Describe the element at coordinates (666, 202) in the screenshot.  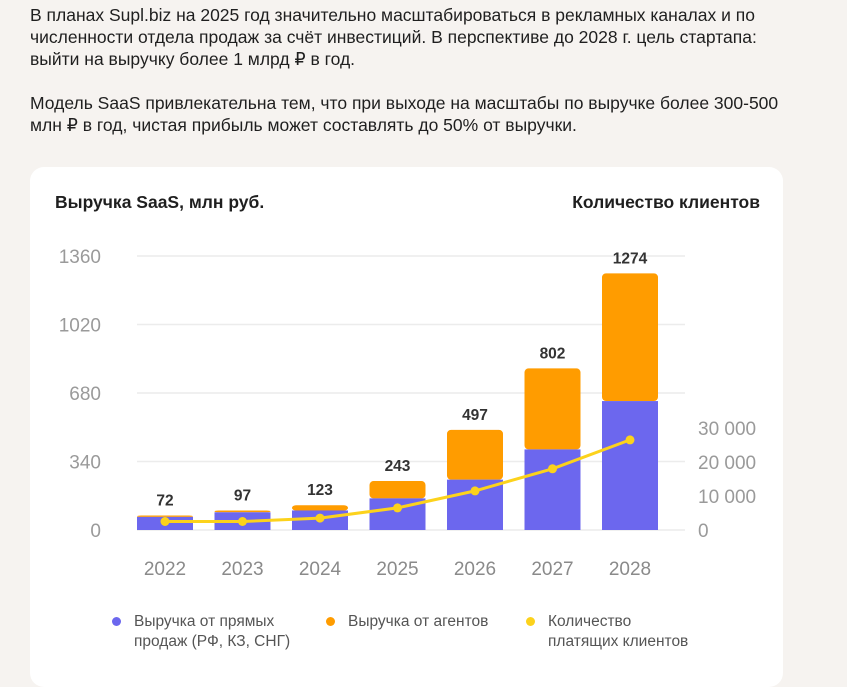
I see `secondary-axis-title: Количество клиентов` at that location.